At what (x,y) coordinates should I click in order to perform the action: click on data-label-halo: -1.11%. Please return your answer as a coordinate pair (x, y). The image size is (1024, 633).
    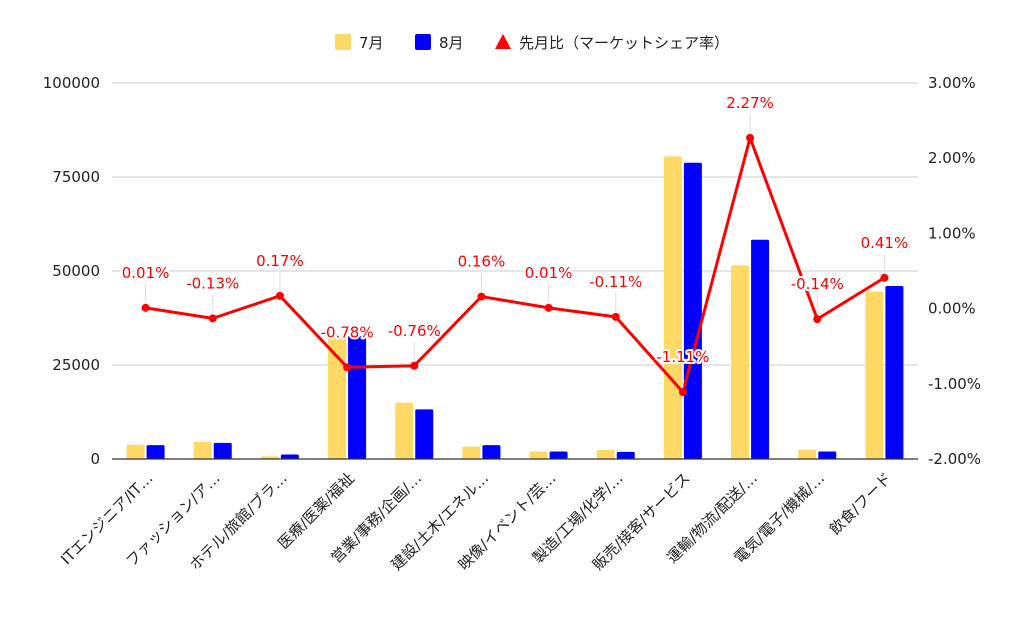
    Looking at the image, I should click on (682, 357).